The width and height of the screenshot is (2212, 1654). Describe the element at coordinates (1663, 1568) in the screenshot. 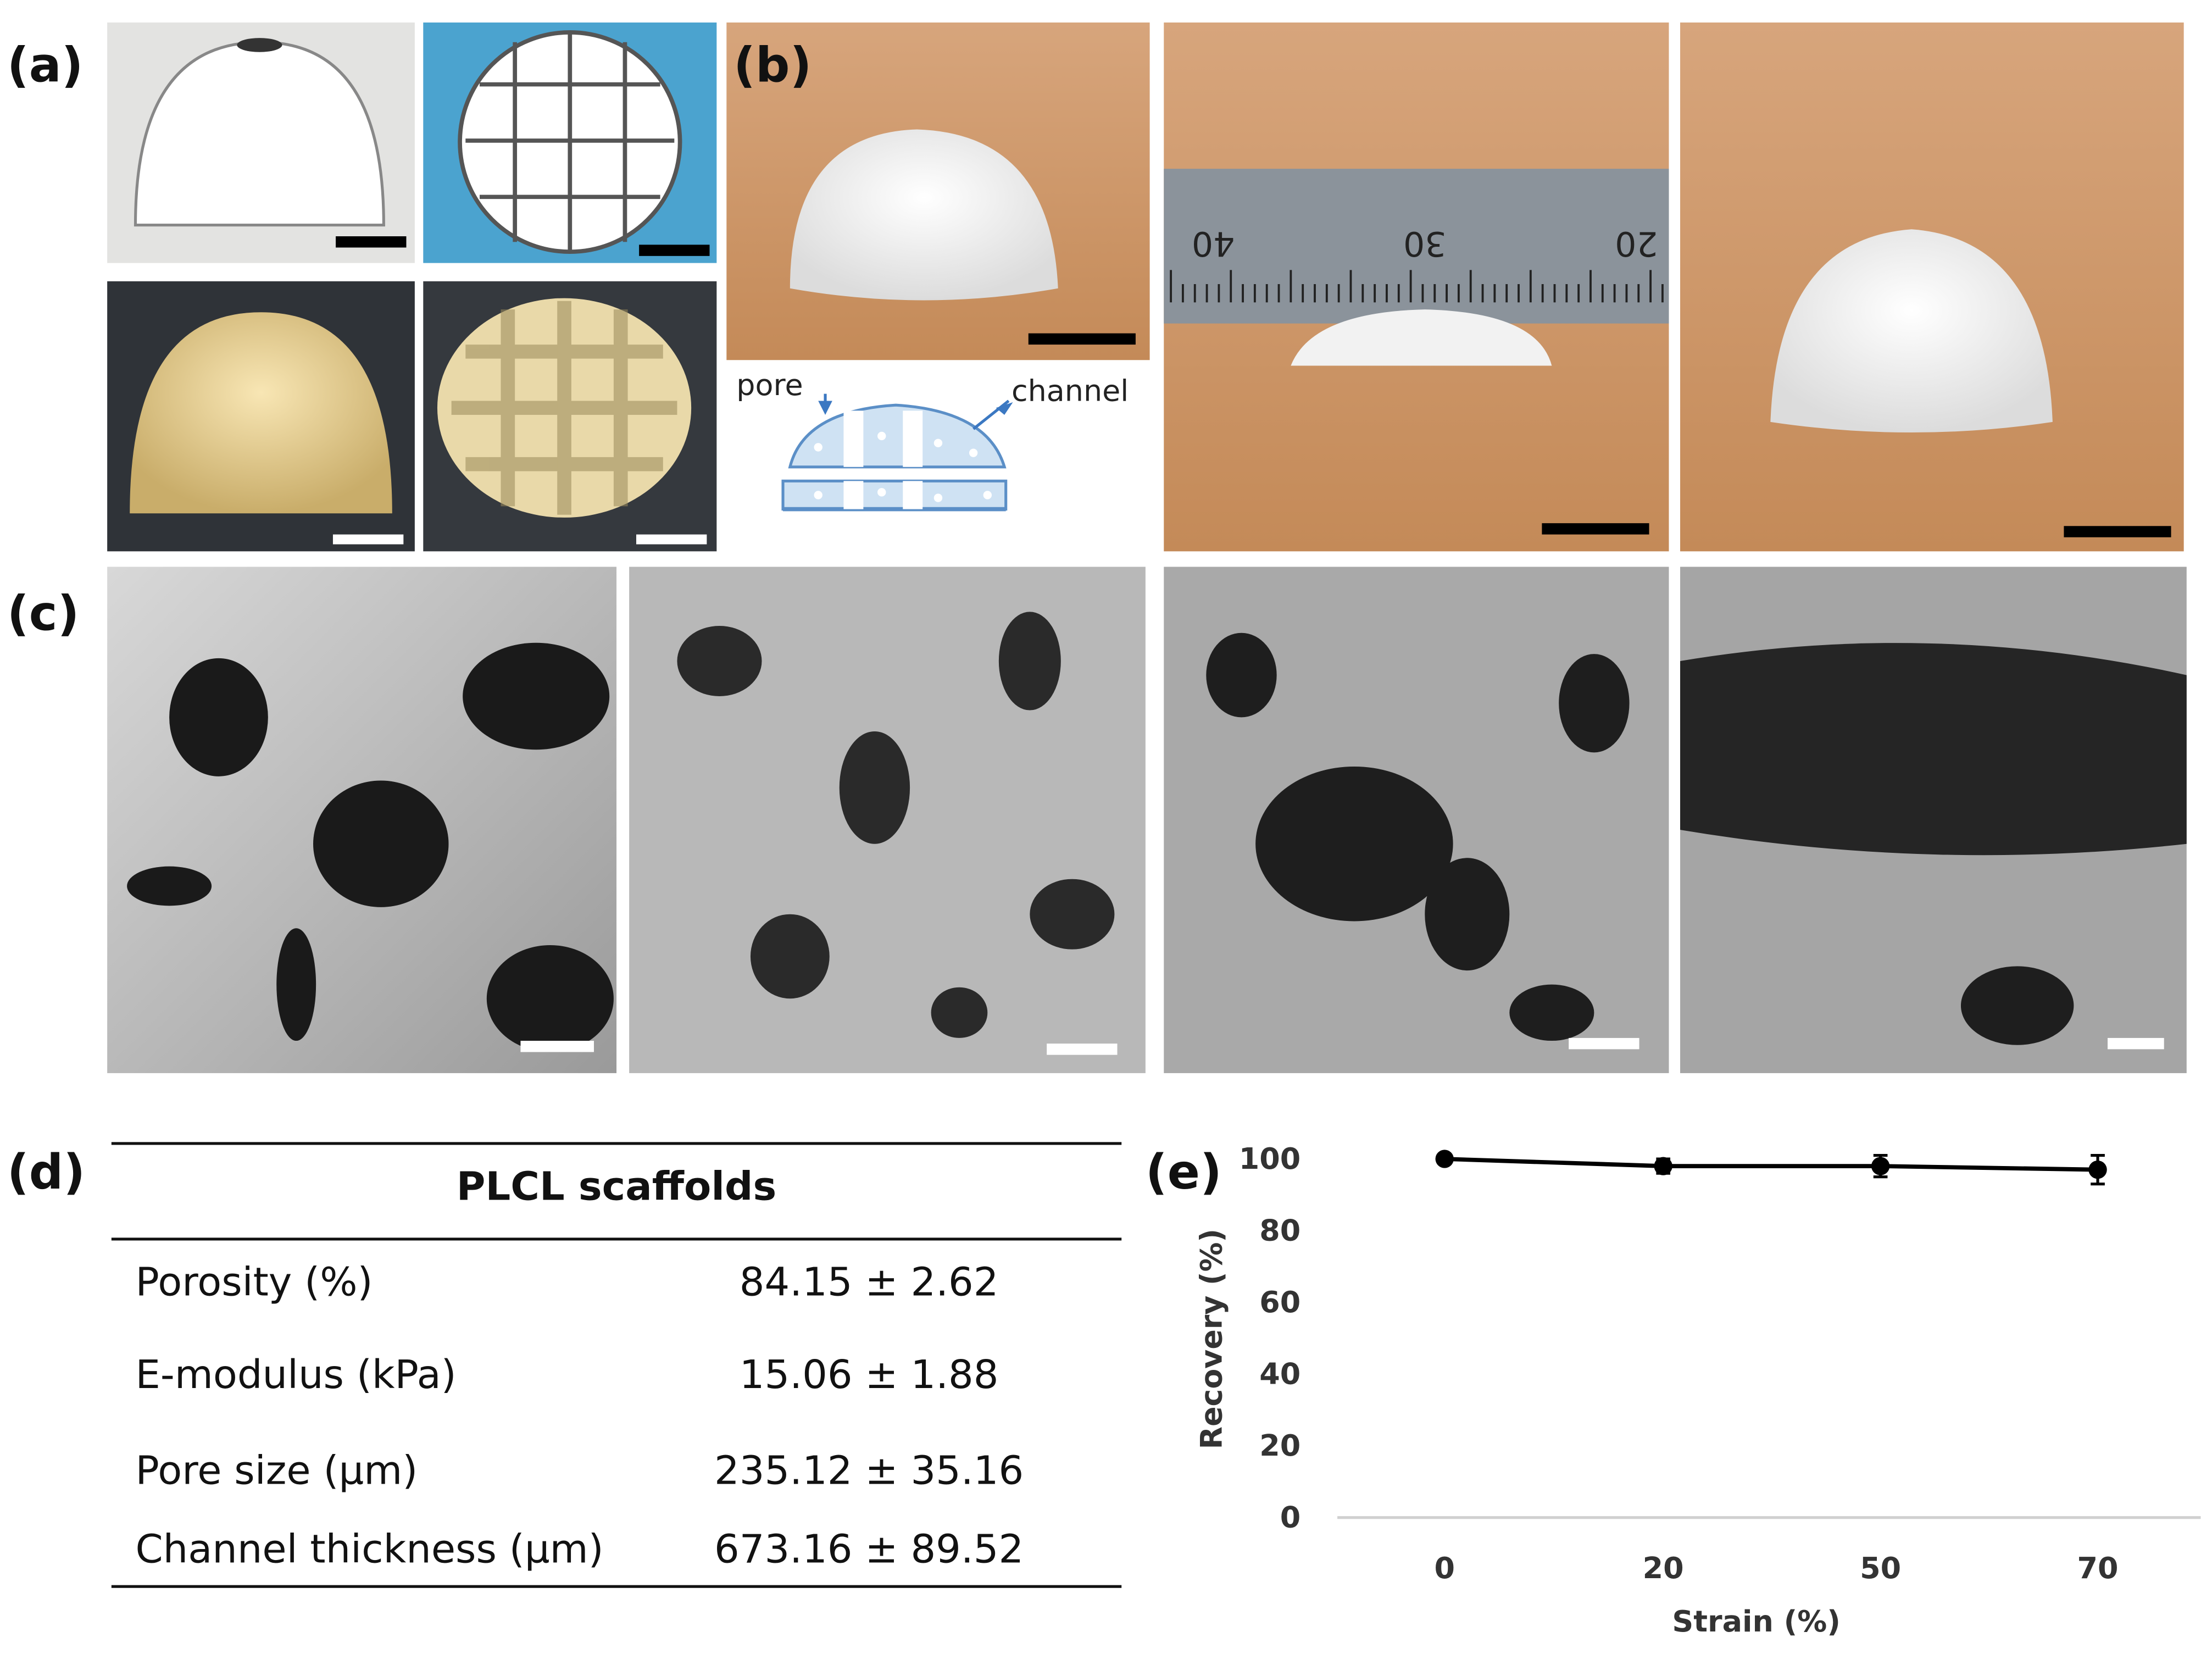

I see `x-tick-label: 20` at that location.